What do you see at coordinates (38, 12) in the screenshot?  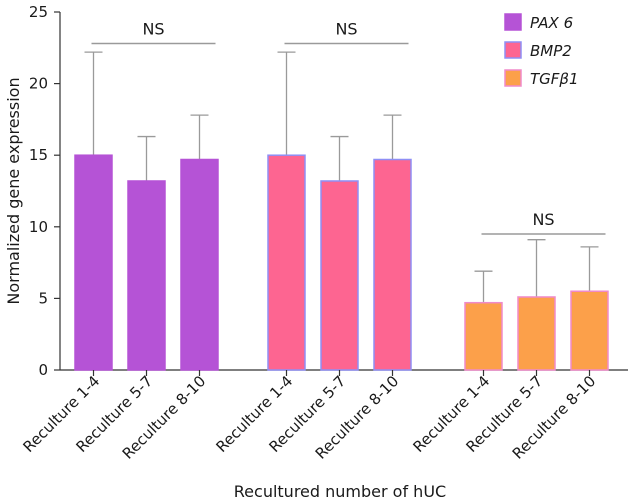 I see `y-tick-label: 25` at bounding box center [38, 12].